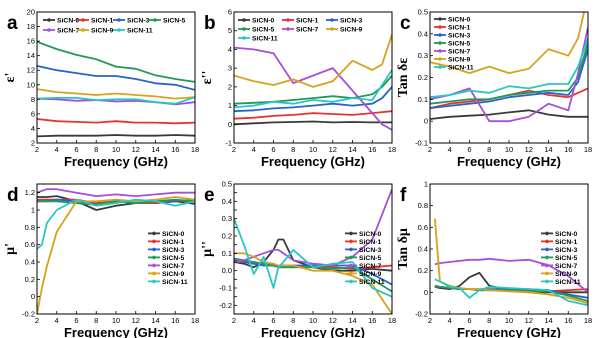  I want to click on legend-label: SiCN-7, so click(459, 51).